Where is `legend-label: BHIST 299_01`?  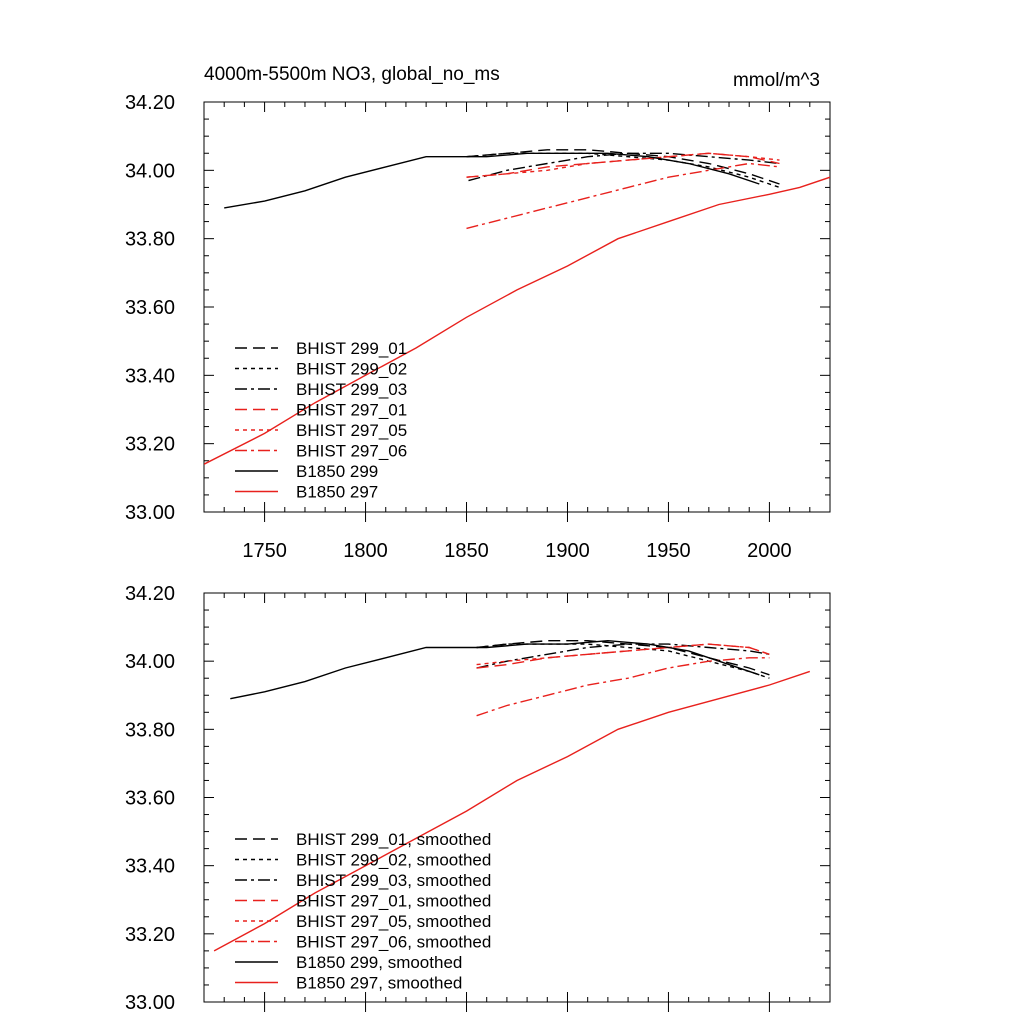 legend-label: BHIST 299_01 is located at coordinates (351, 348).